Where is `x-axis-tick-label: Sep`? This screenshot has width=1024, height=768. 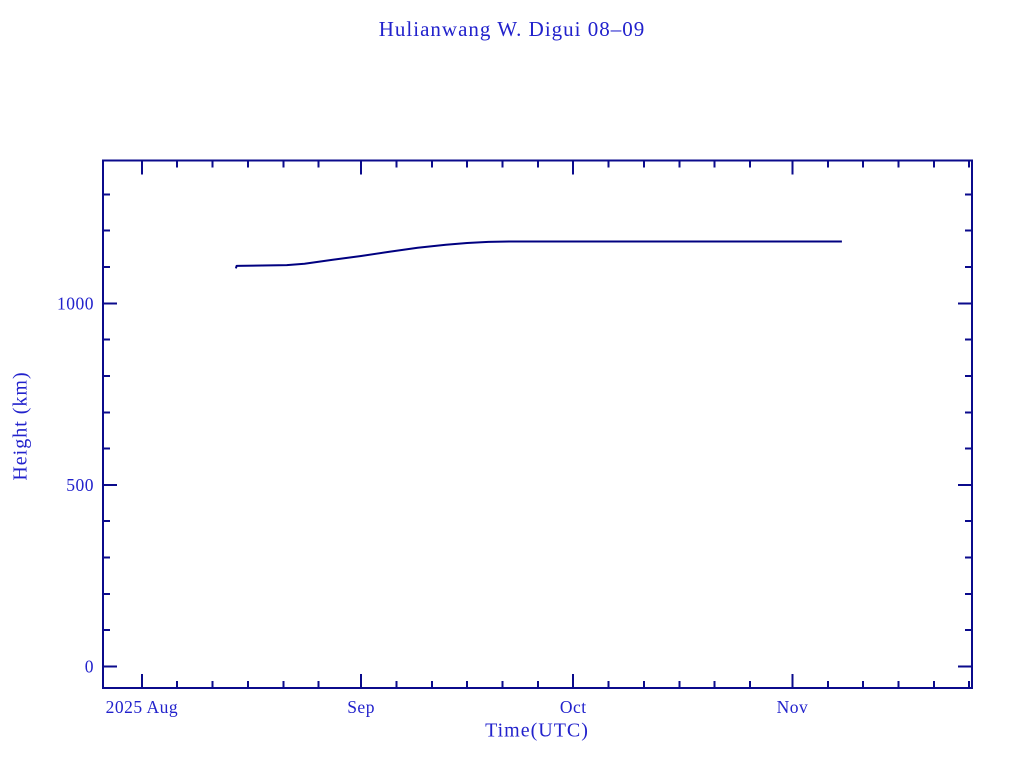 x-axis-tick-label: Sep is located at coordinates (361, 707).